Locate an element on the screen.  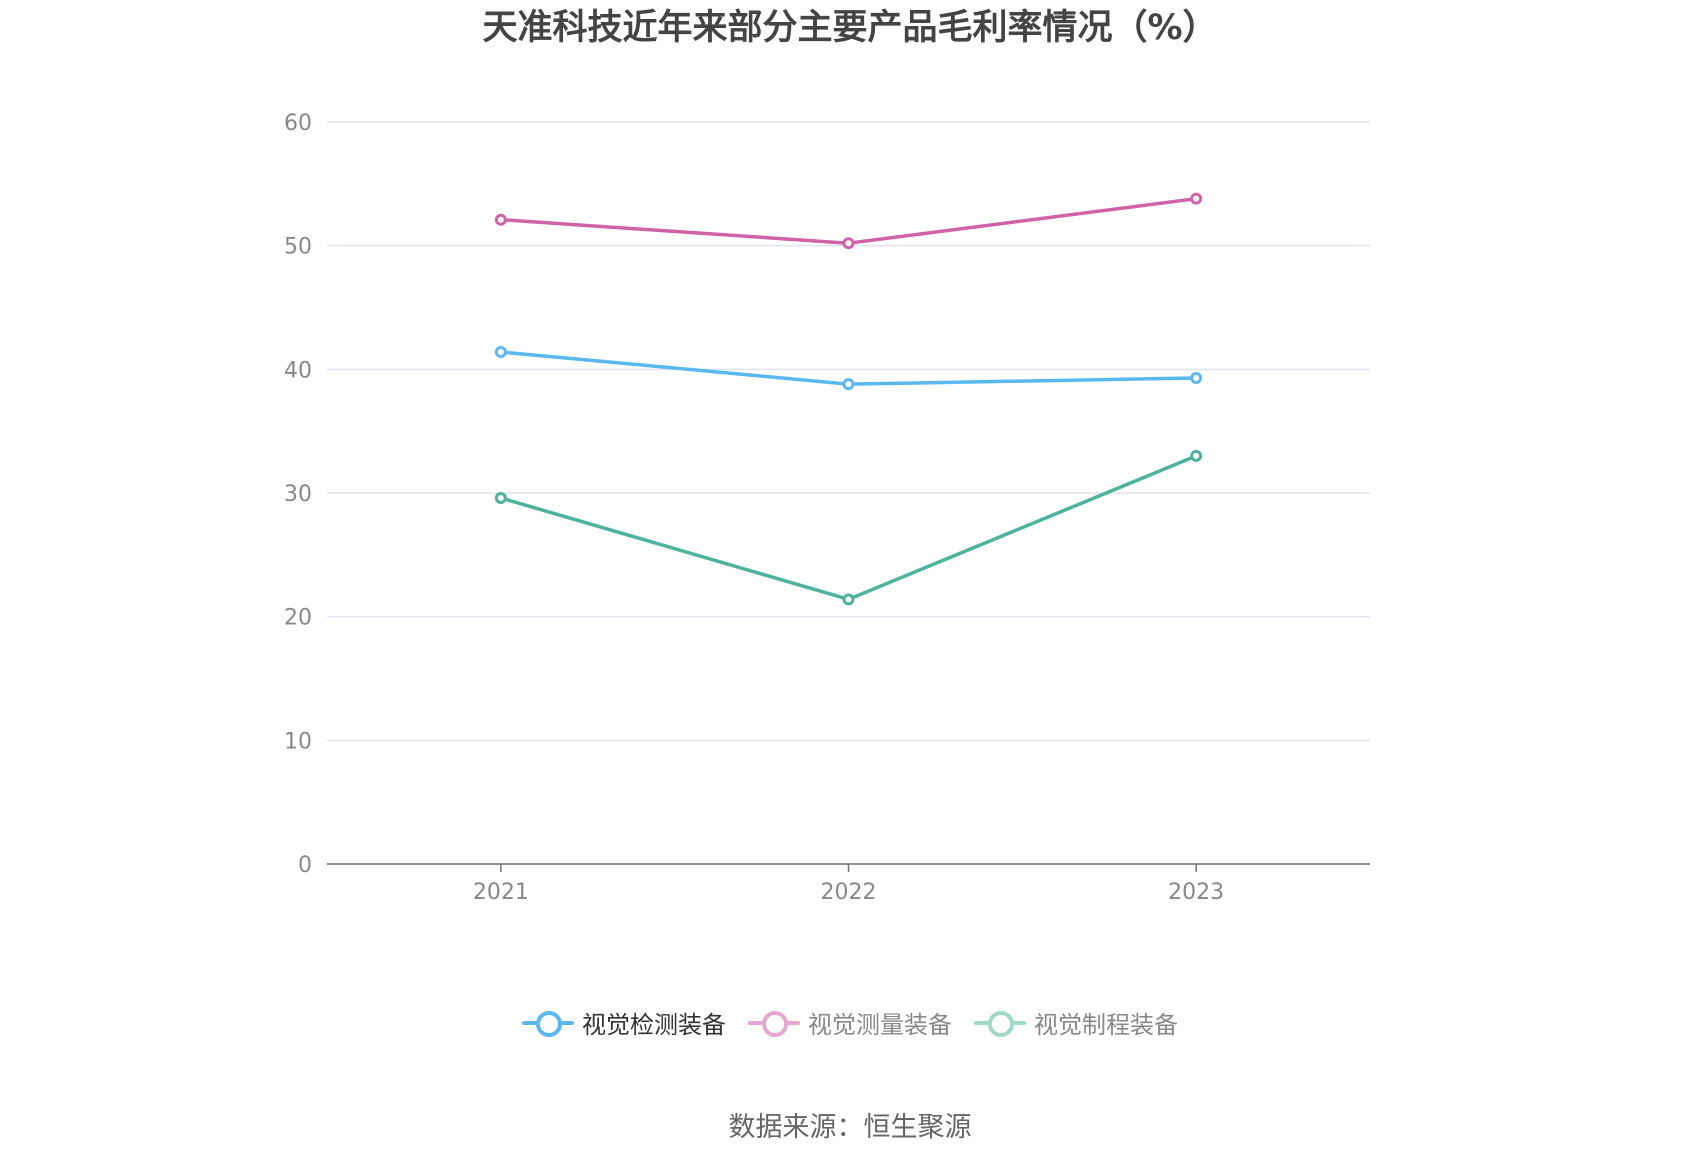
y-tick-label: 30 is located at coordinates (298, 494).